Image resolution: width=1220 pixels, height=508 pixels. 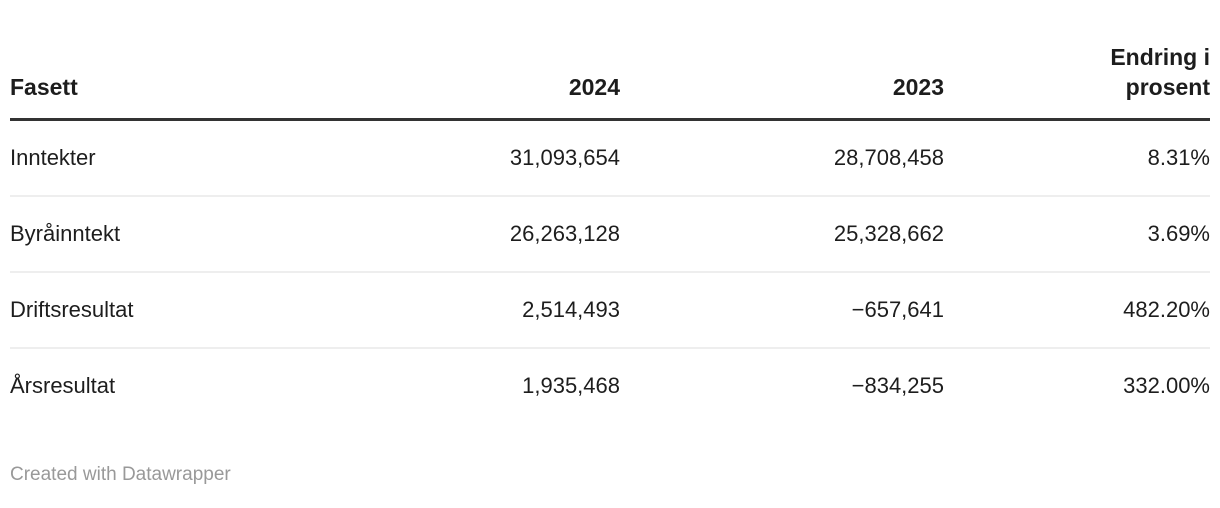 What do you see at coordinates (165, 81) in the screenshot?
I see `column-header-fasett: Fasett` at bounding box center [165, 81].